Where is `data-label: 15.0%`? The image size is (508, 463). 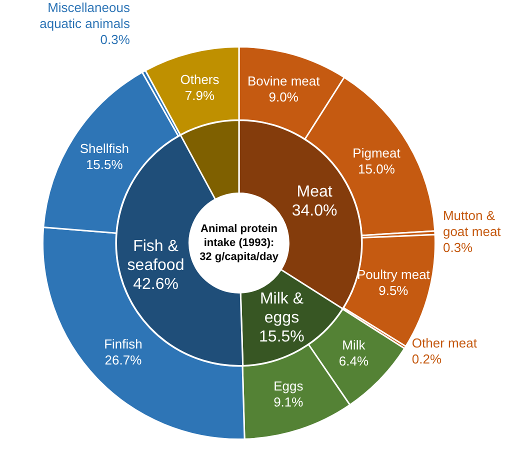
data-label: 15.0% is located at coordinates (377, 168).